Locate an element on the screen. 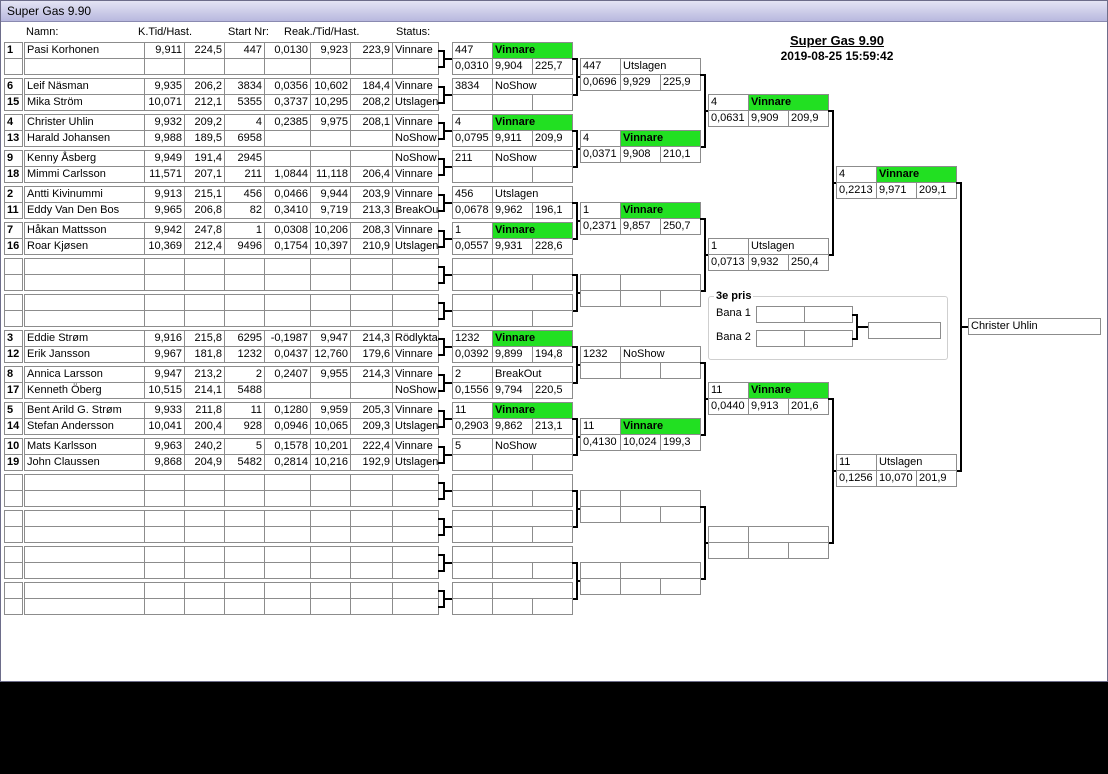 The image size is (1108, 774). k-hast: 191,4 is located at coordinates (204, 158).